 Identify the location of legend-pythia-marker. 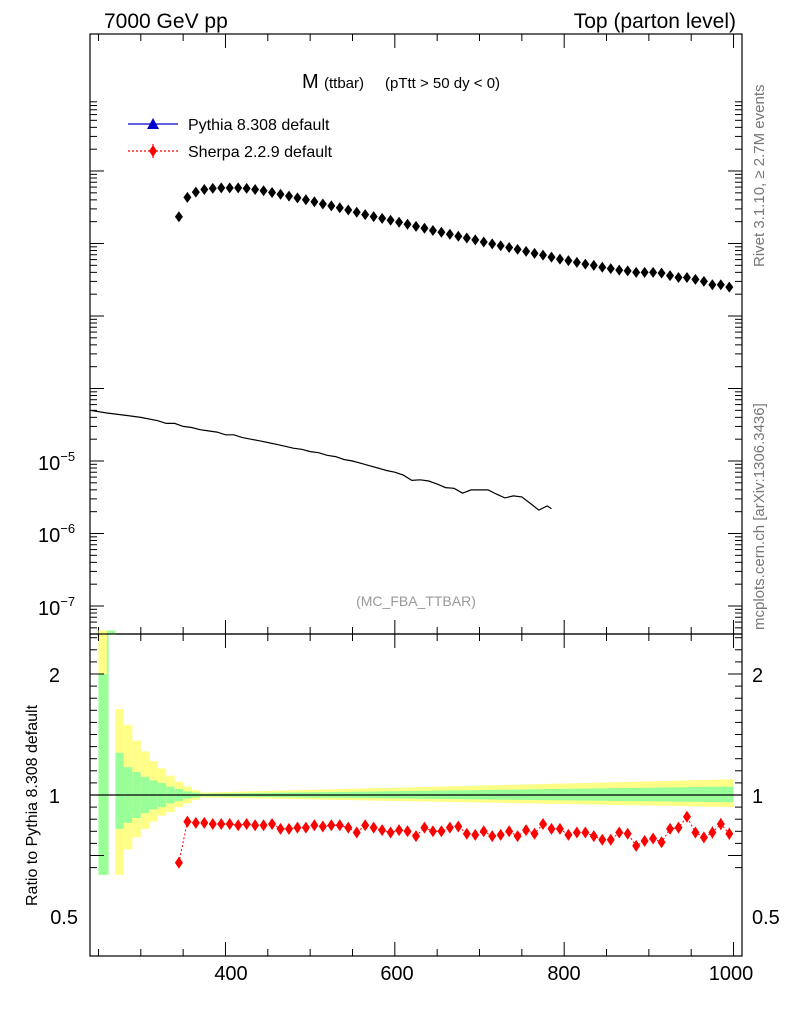
(153, 123).